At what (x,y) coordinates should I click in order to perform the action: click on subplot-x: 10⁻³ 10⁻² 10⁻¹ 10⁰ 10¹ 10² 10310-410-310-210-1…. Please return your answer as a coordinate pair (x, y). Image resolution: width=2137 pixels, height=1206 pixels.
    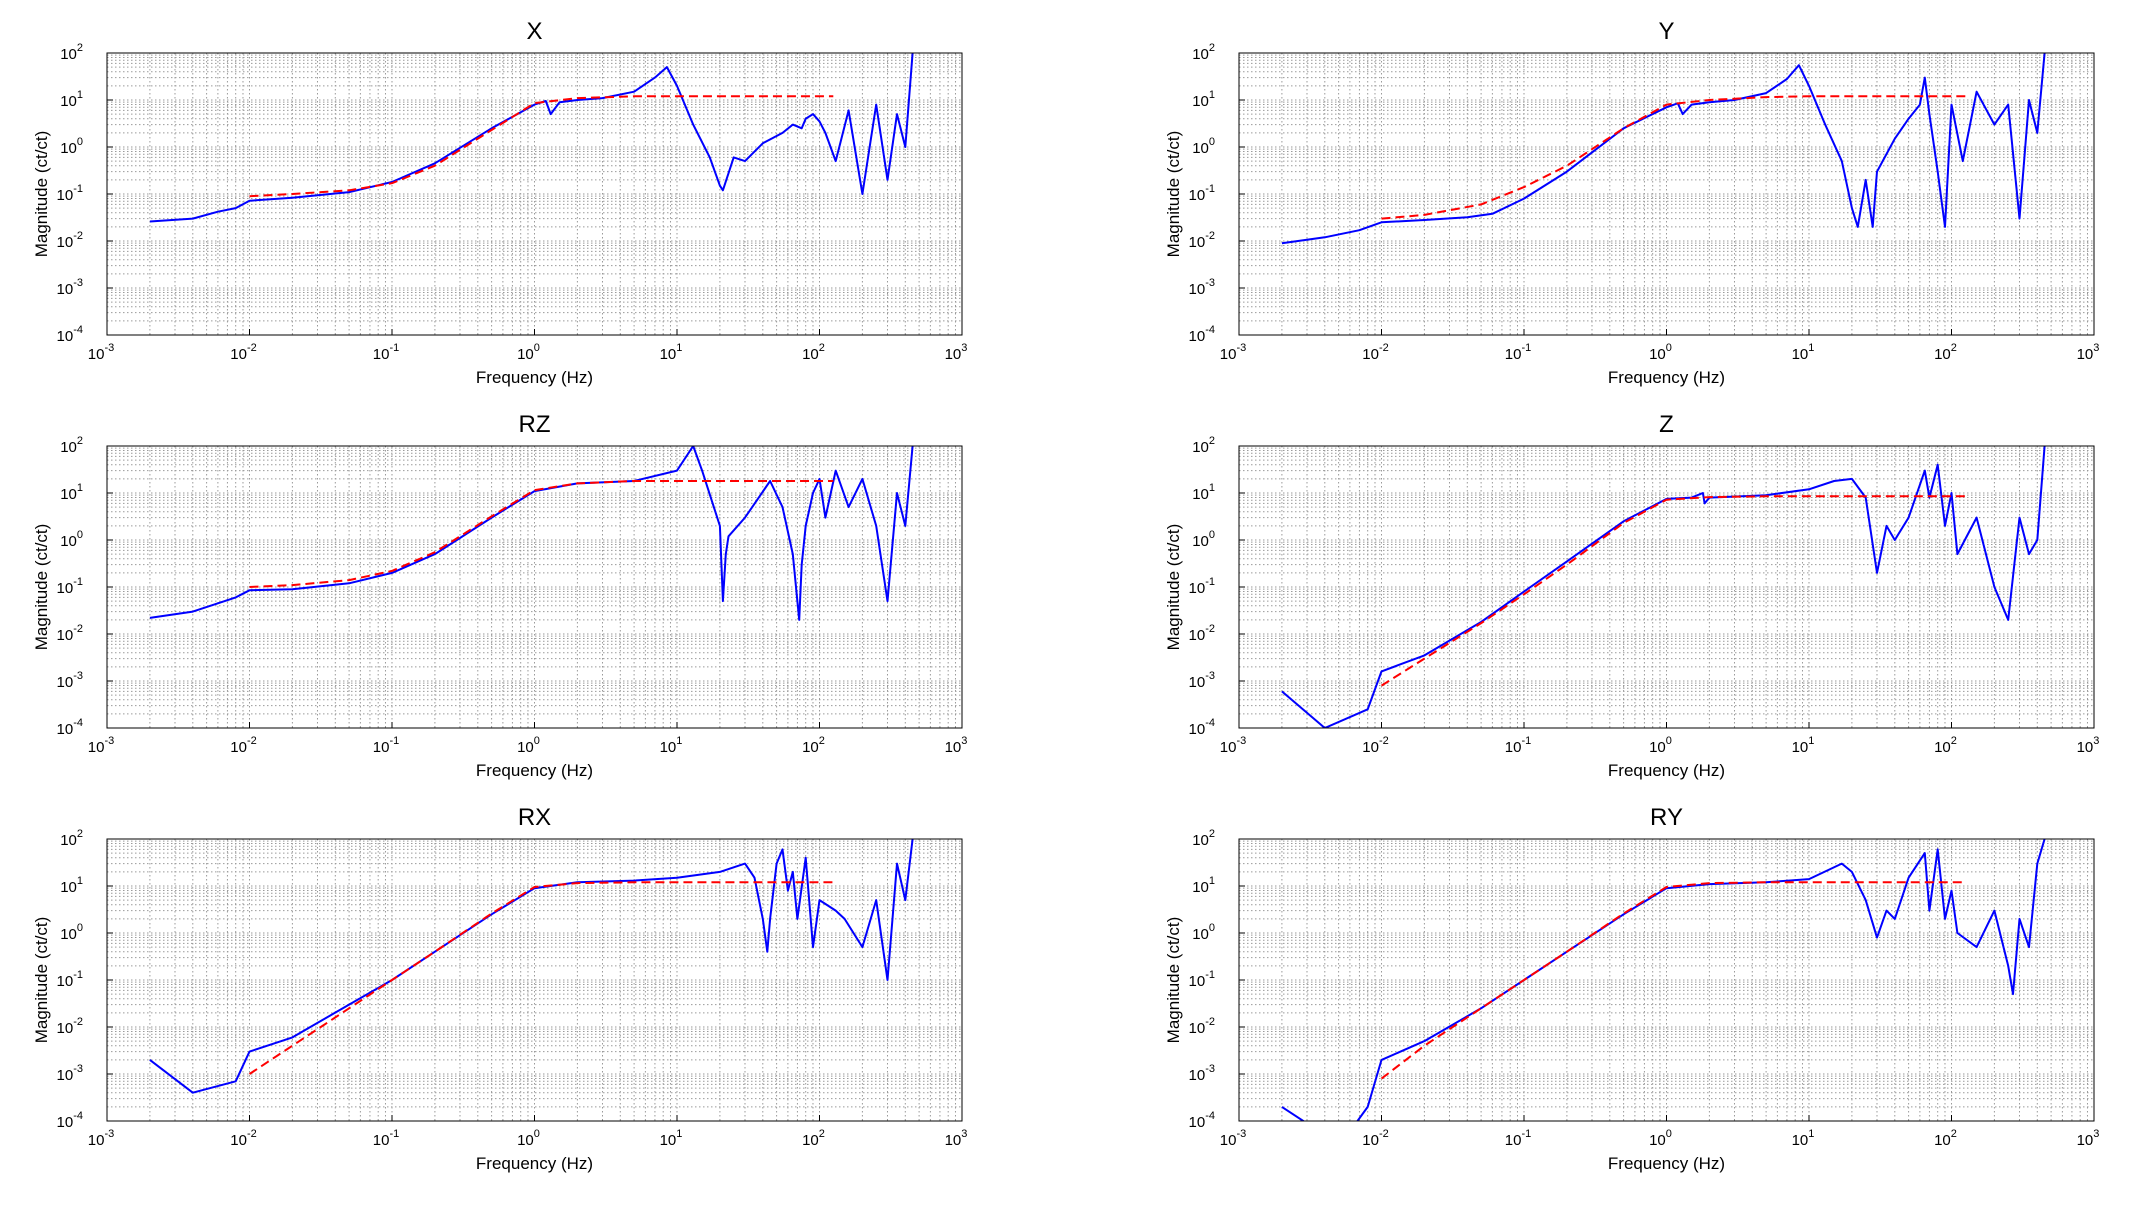
    Looking at the image, I should click on (499, 202).